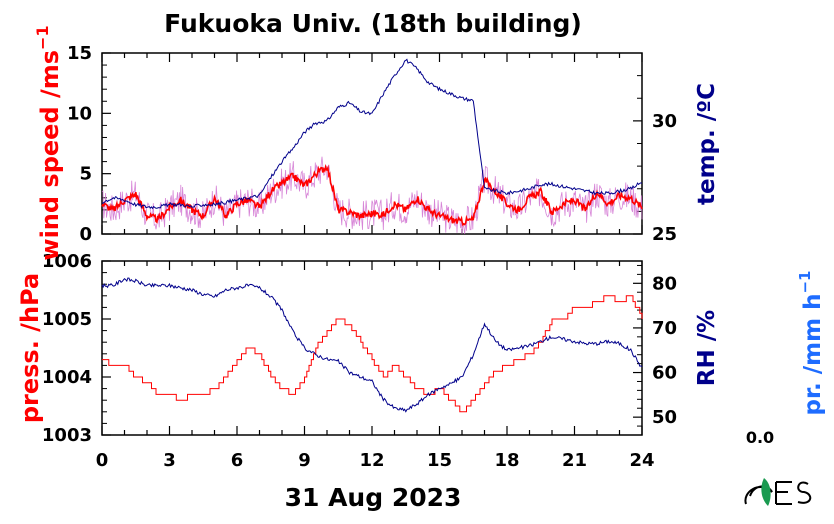 Image resolution: width=834 pixels, height=524 pixels. What do you see at coordinates (67, 261) in the screenshot?
I see `pressure-tick-label: 1006` at bounding box center [67, 261].